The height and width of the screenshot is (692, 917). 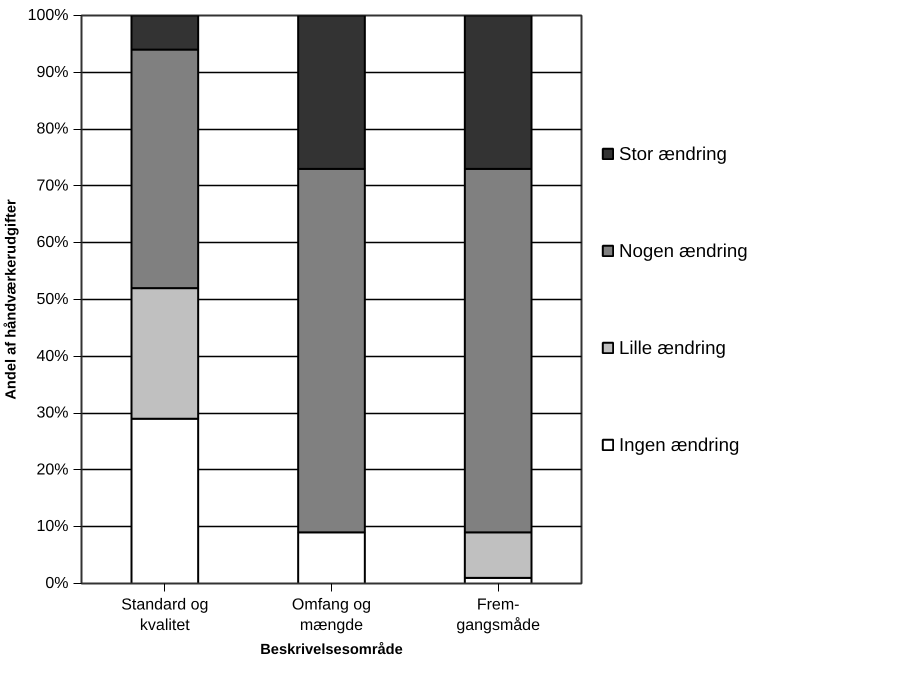 What do you see at coordinates (48, 15) in the screenshot?
I see `y-tick-label: 100%` at bounding box center [48, 15].